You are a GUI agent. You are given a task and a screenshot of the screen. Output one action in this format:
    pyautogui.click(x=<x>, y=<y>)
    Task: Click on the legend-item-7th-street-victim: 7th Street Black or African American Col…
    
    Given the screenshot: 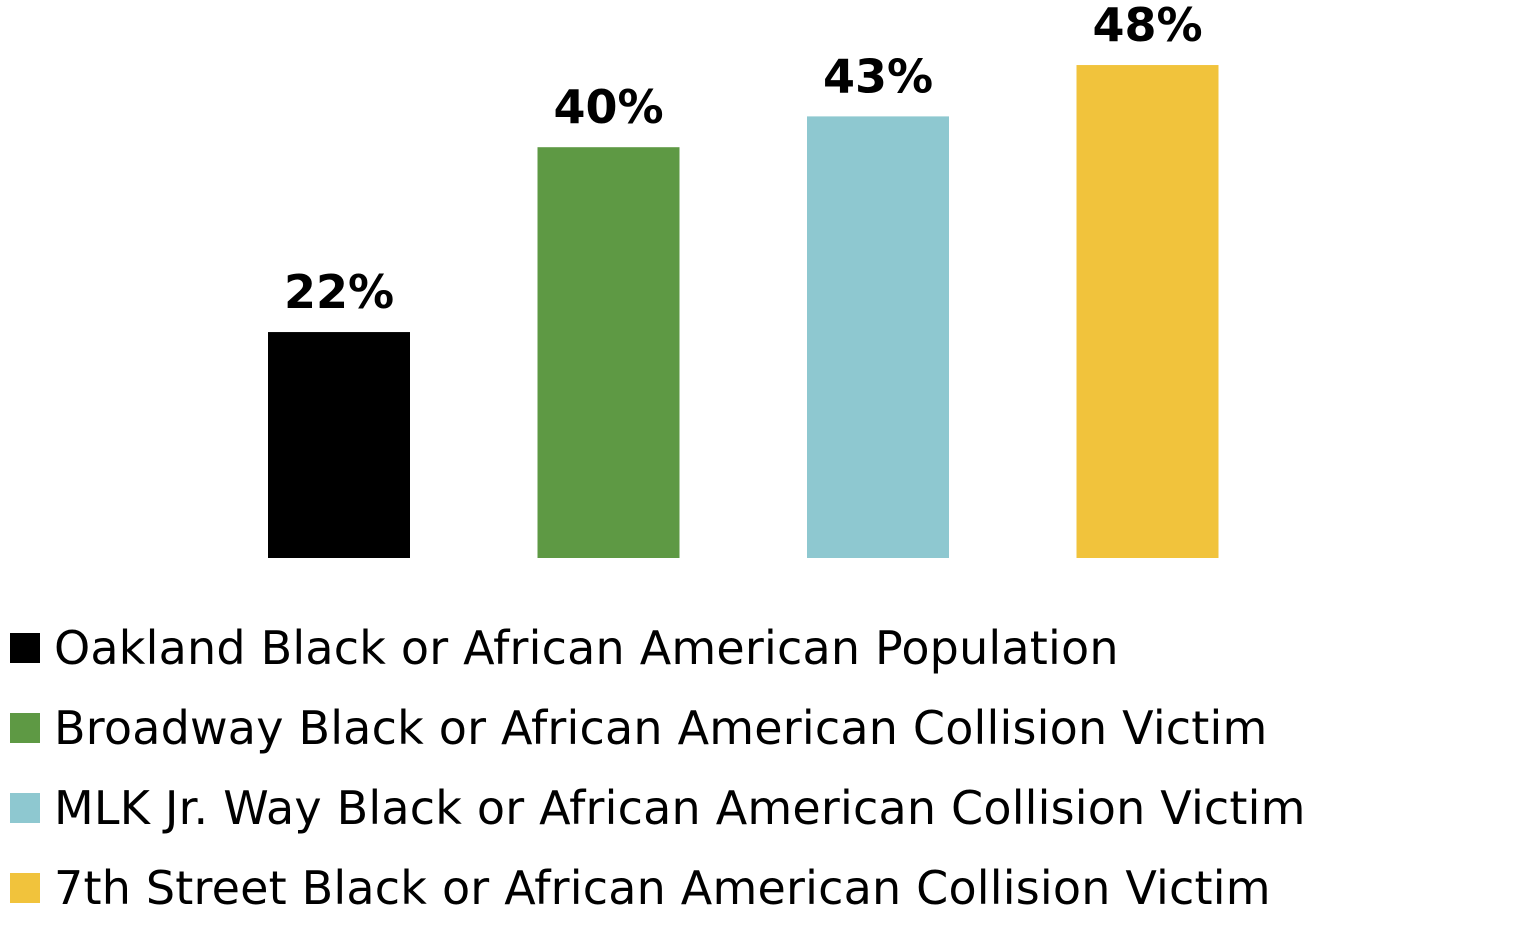 What is the action you would take?
    pyautogui.click(x=763, y=888)
    